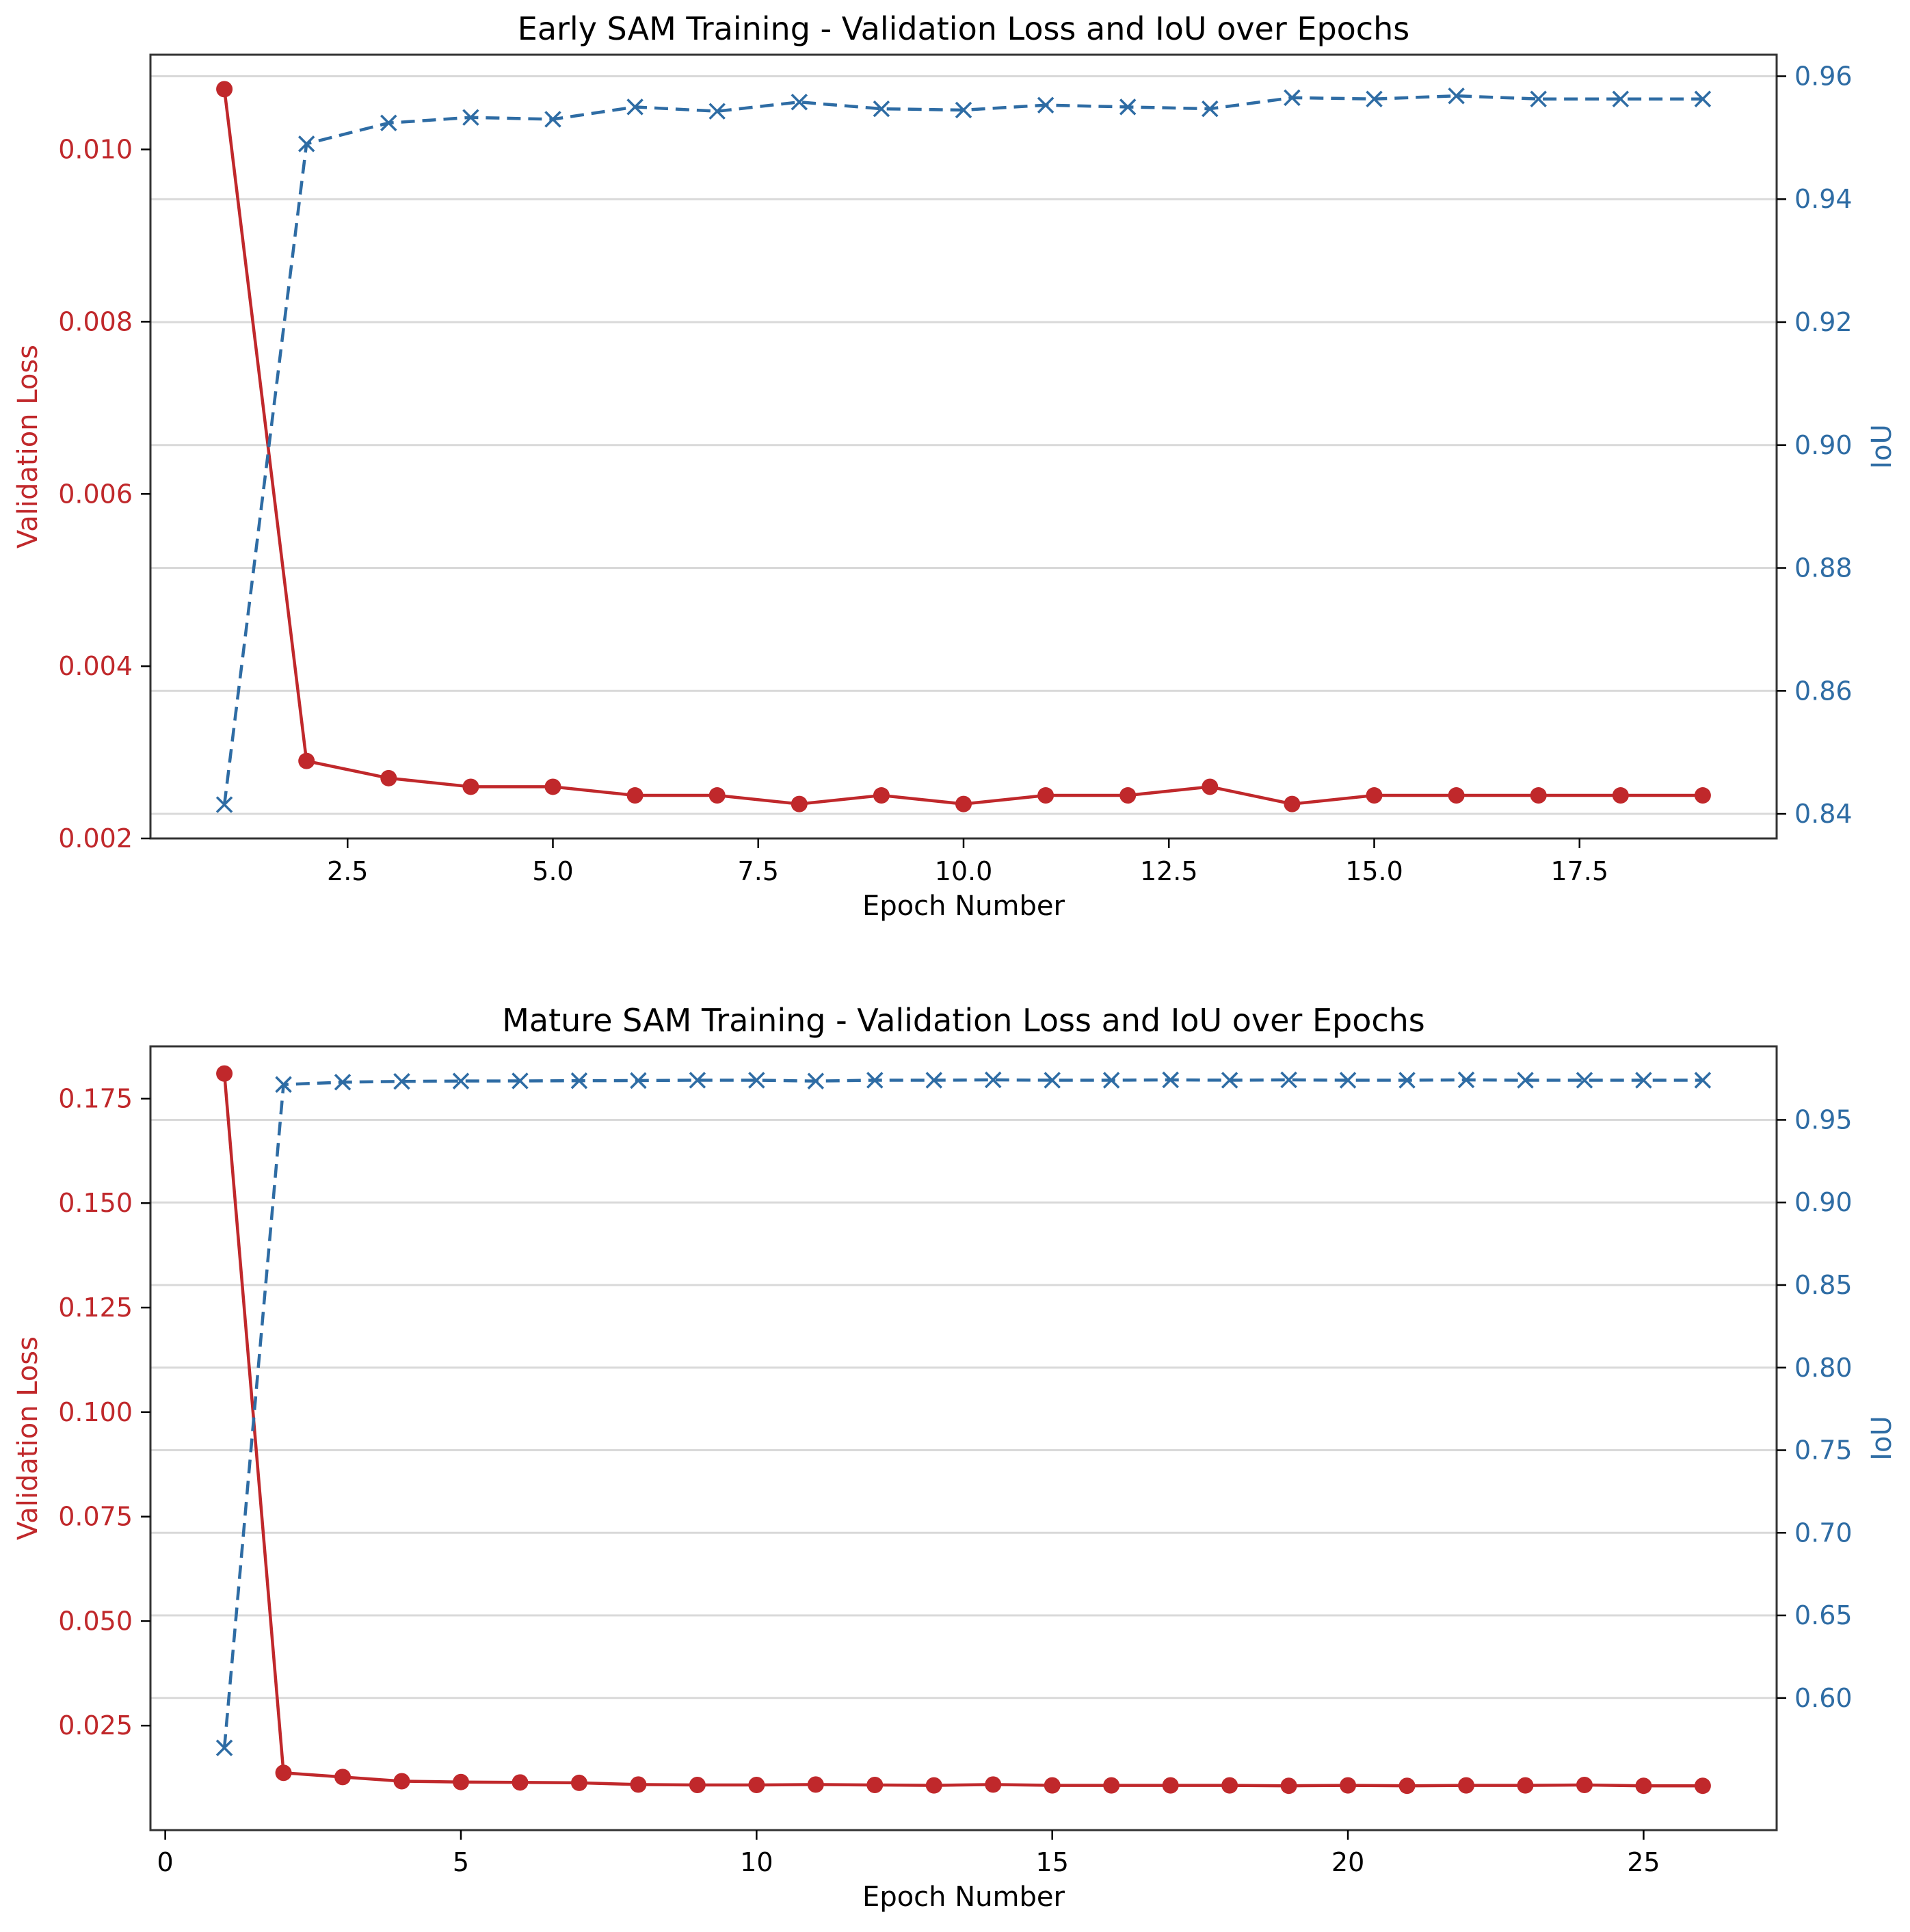 Image resolution: width=1910 pixels, height=1932 pixels. What do you see at coordinates (1643, 1862) in the screenshot?
I see `x-tick-label: 25` at bounding box center [1643, 1862].